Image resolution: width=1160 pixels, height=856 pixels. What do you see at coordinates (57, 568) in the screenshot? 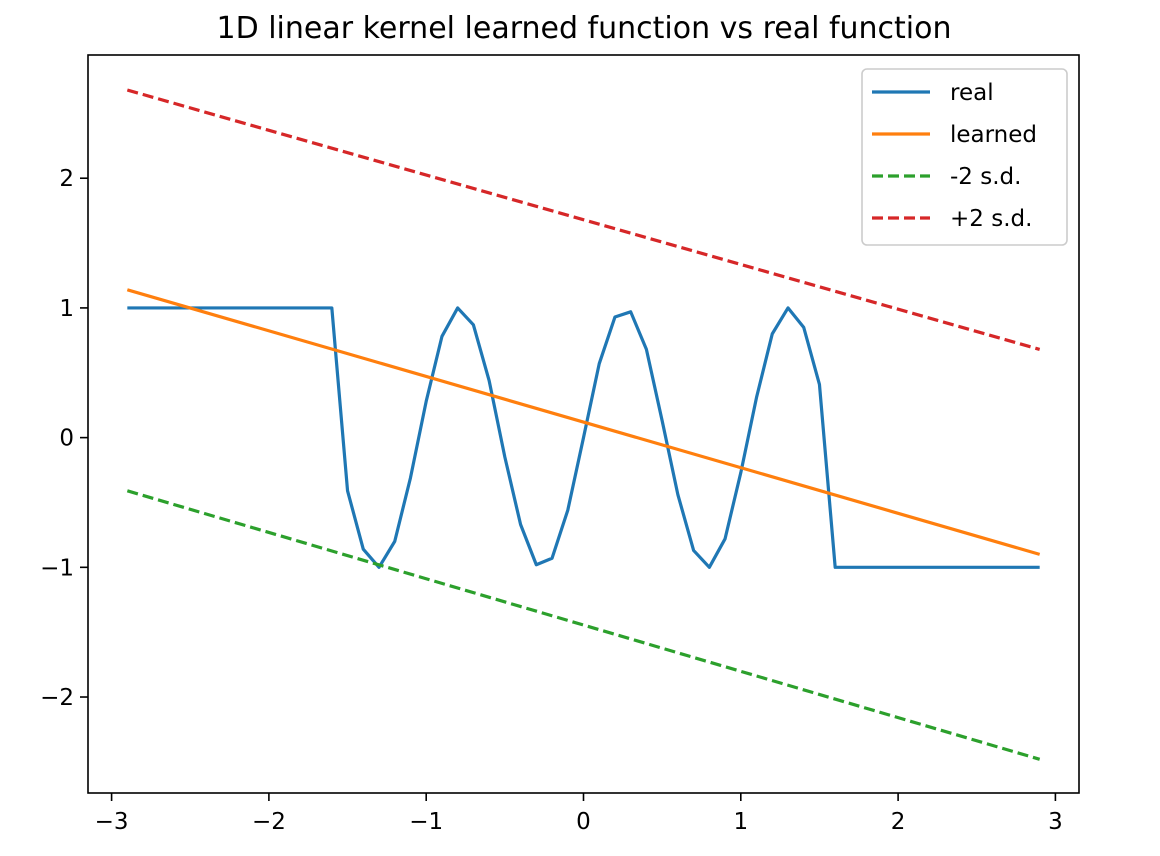
I see `y-tick-label: −1` at bounding box center [57, 568].